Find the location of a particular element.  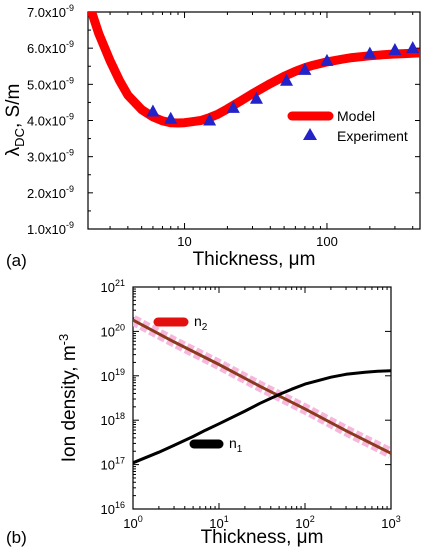

y-tick-label: 1018 is located at coordinates (113, 419).